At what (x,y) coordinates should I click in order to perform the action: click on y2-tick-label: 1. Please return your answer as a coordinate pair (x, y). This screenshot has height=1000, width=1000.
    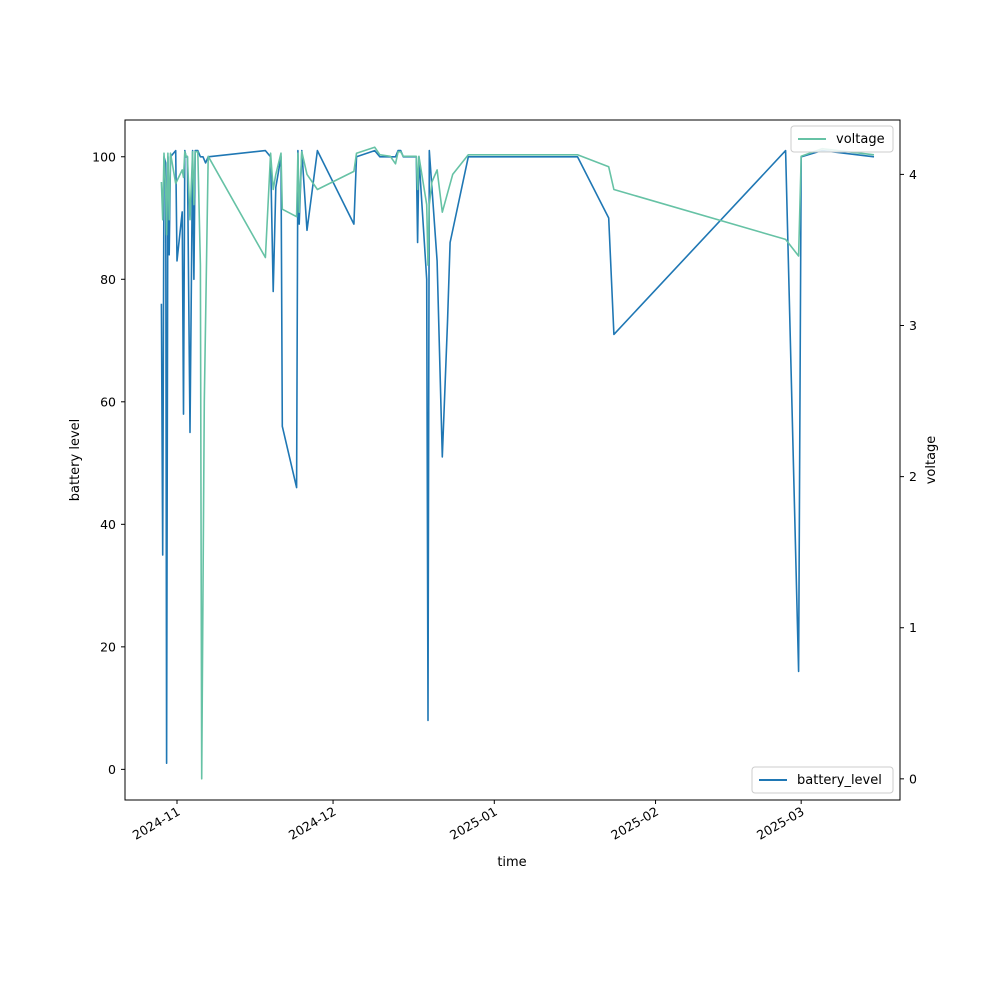
    Looking at the image, I should click on (913, 627).